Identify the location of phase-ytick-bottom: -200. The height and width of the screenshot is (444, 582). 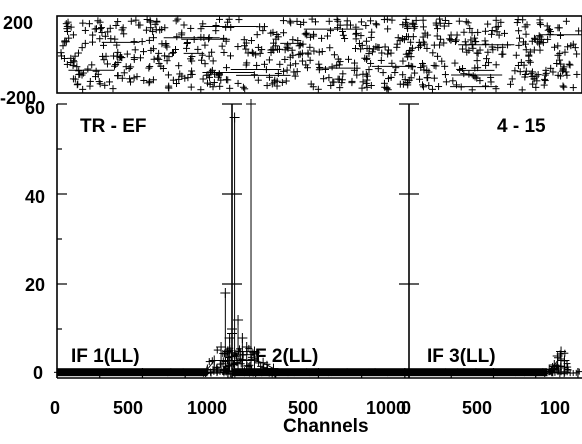
(18, 98).